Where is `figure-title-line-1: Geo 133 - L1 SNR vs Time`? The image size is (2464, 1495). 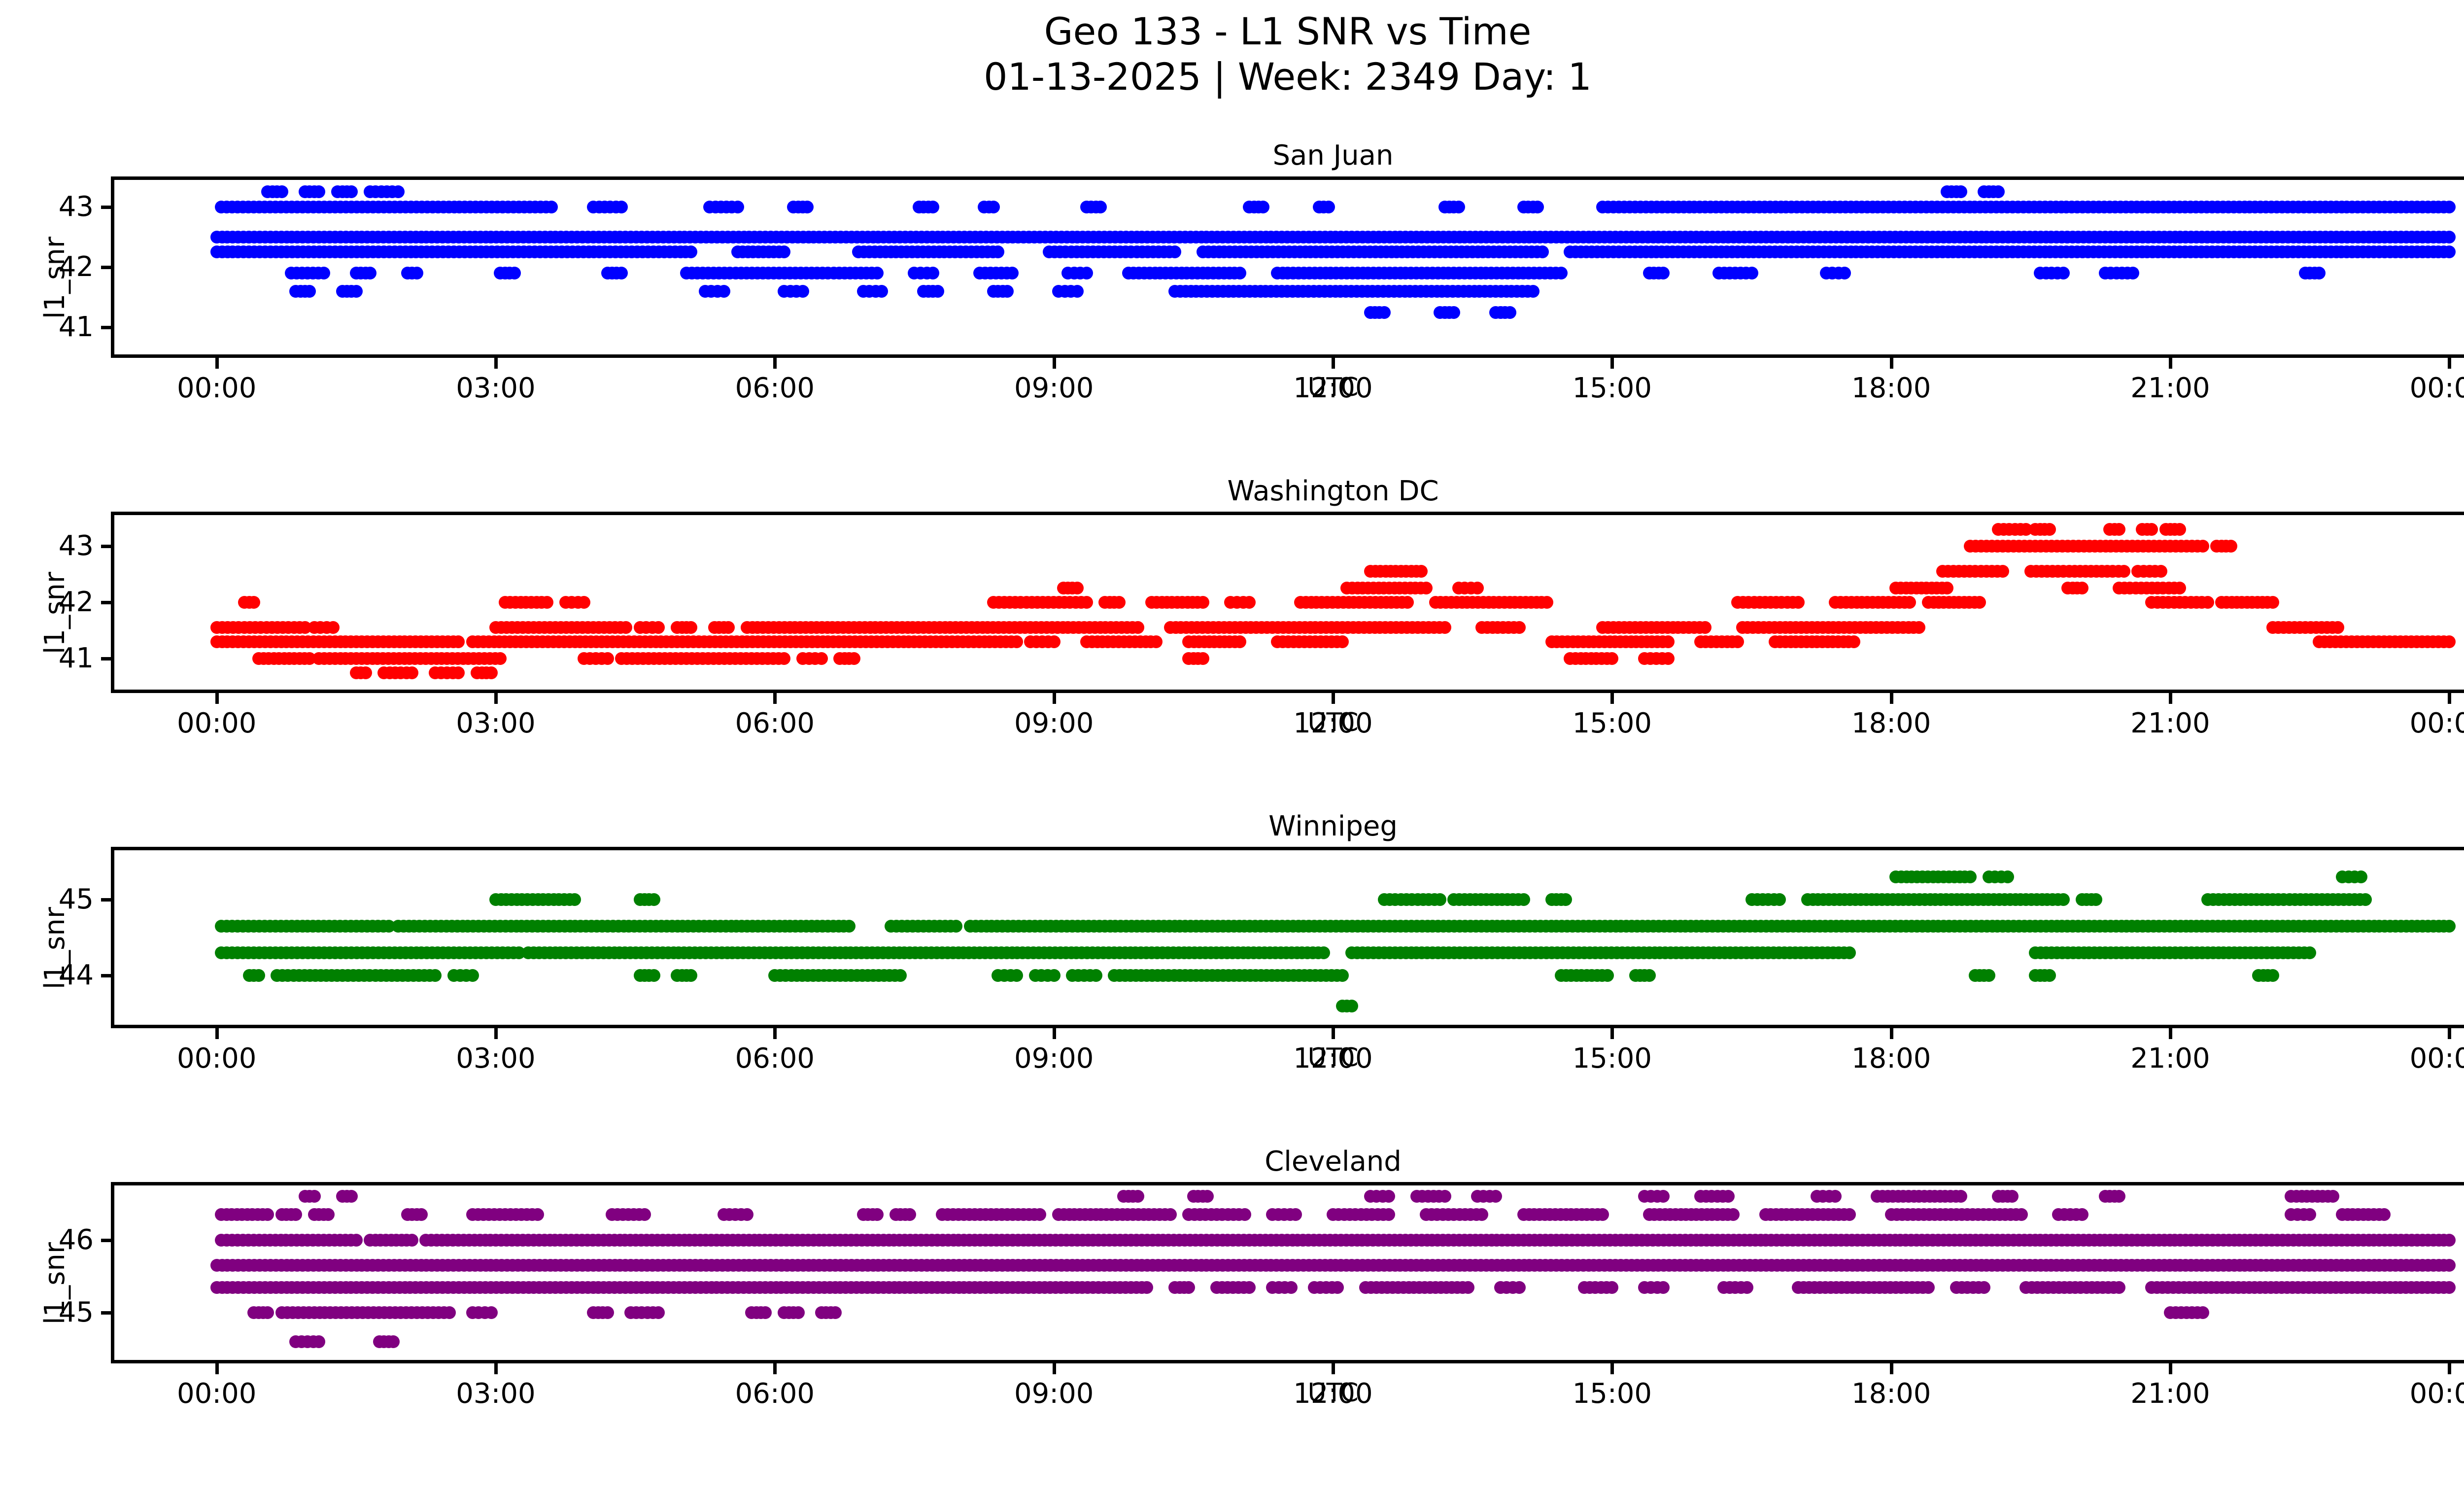
figure-title-line-1: Geo 133 - L1 SNR vs Time is located at coordinates (1288, 31).